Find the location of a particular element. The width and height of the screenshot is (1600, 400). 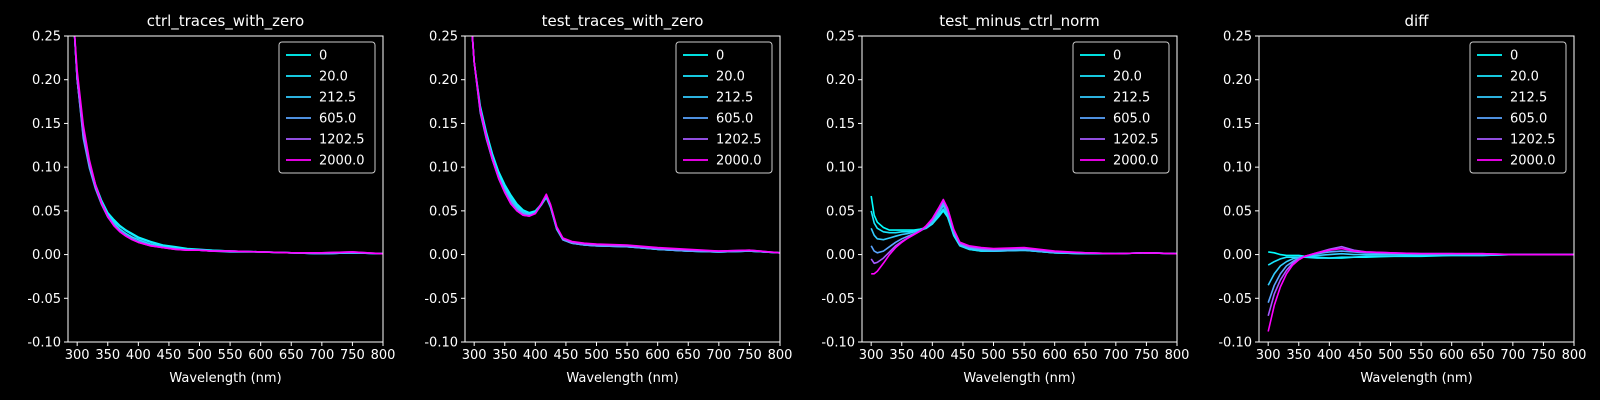

chart-title: test_traces_with_zero is located at coordinates (623, 21).